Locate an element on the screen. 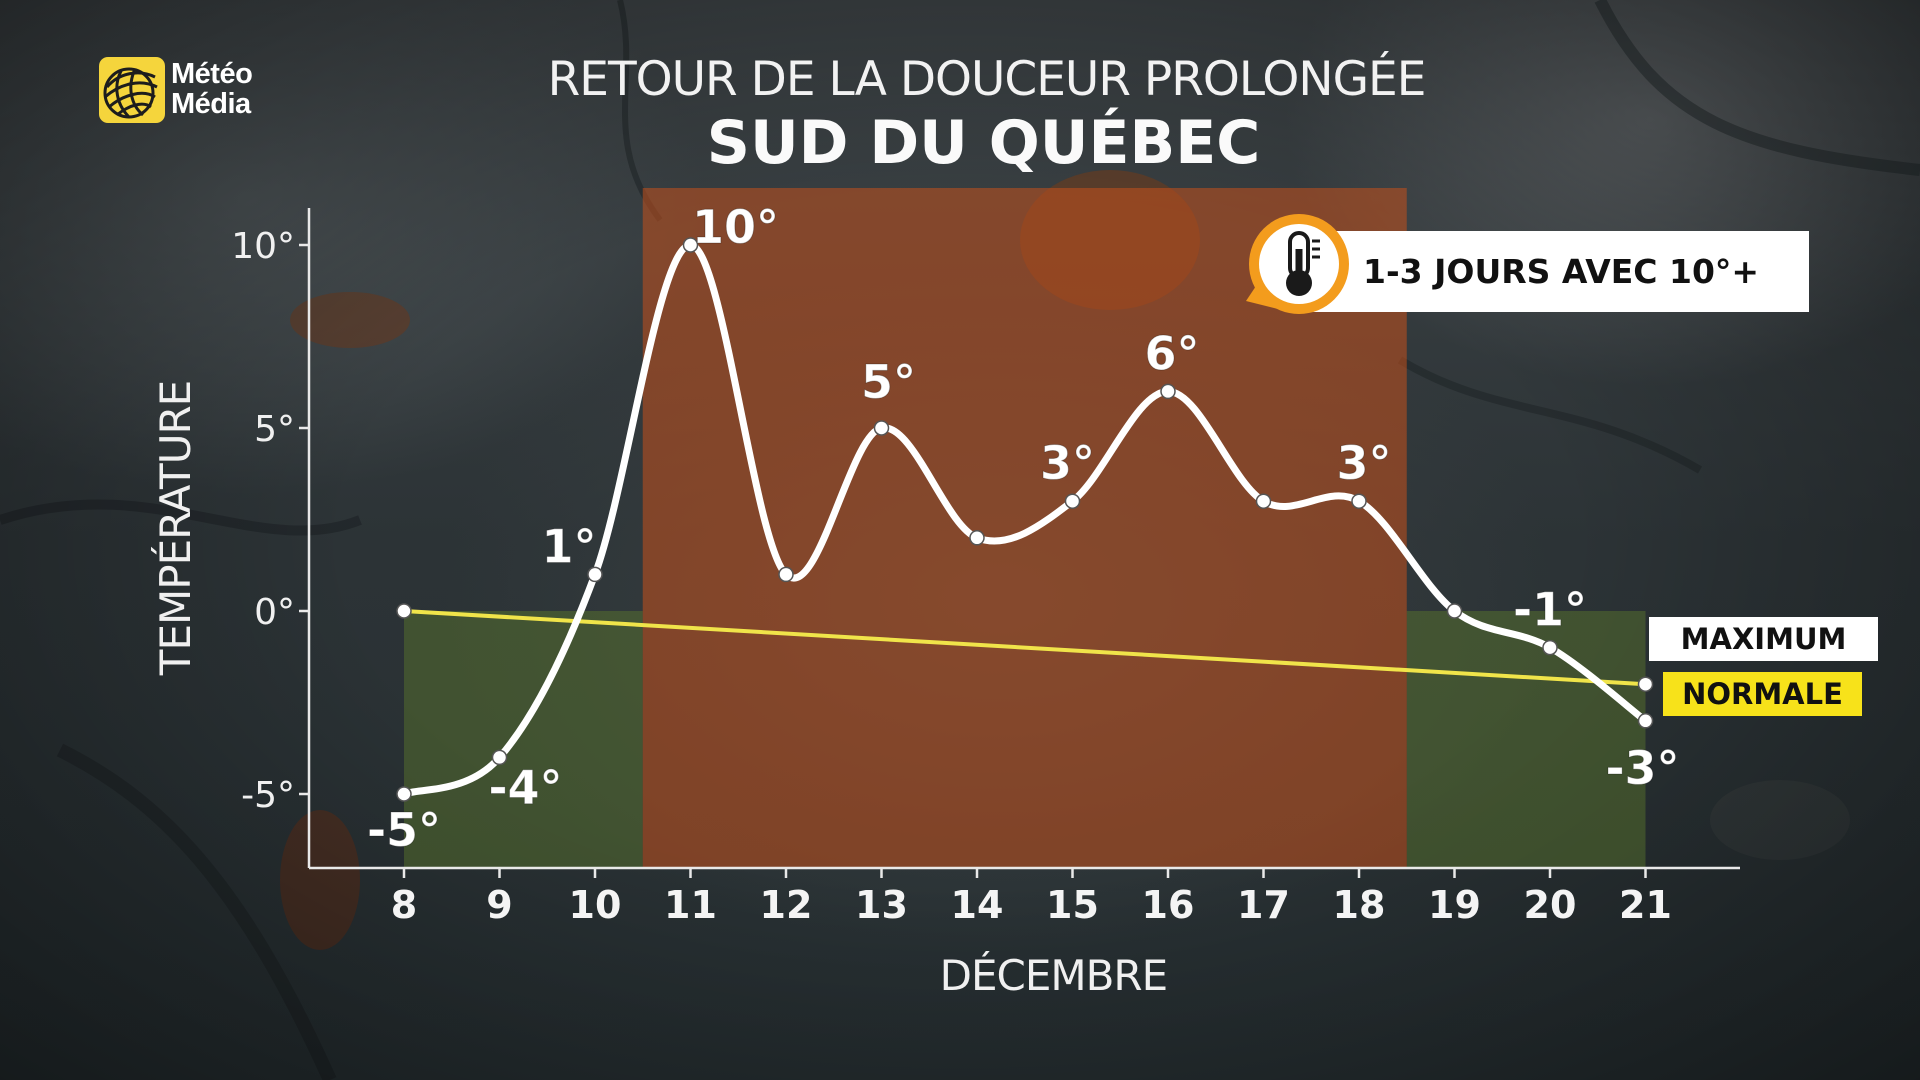 The width and height of the screenshot is (1920, 1080). y-axis-label: TEMPÉRATURE is located at coordinates (175, 528).